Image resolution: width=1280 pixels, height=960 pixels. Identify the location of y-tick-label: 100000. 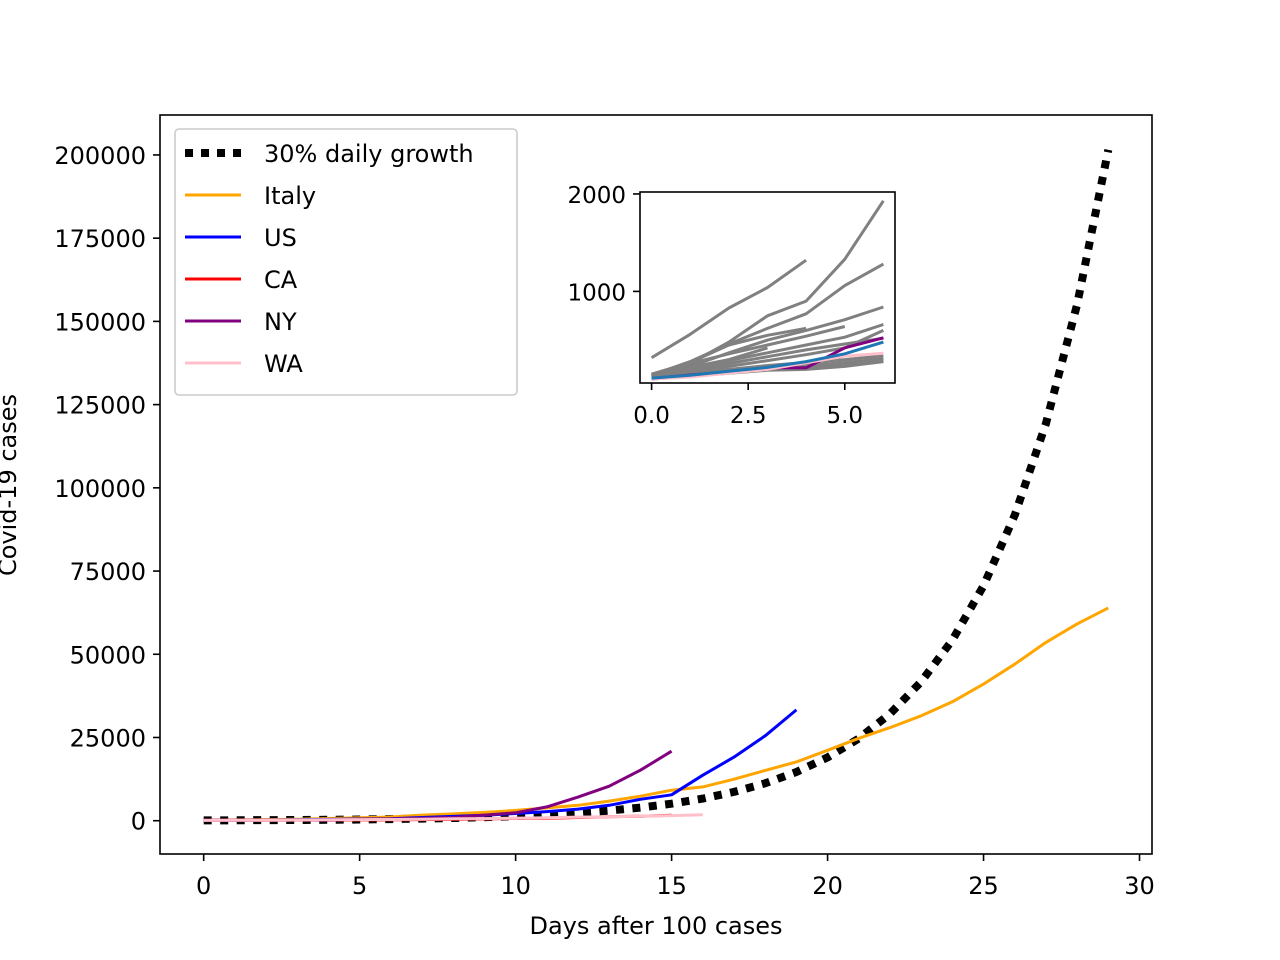
(100, 489).